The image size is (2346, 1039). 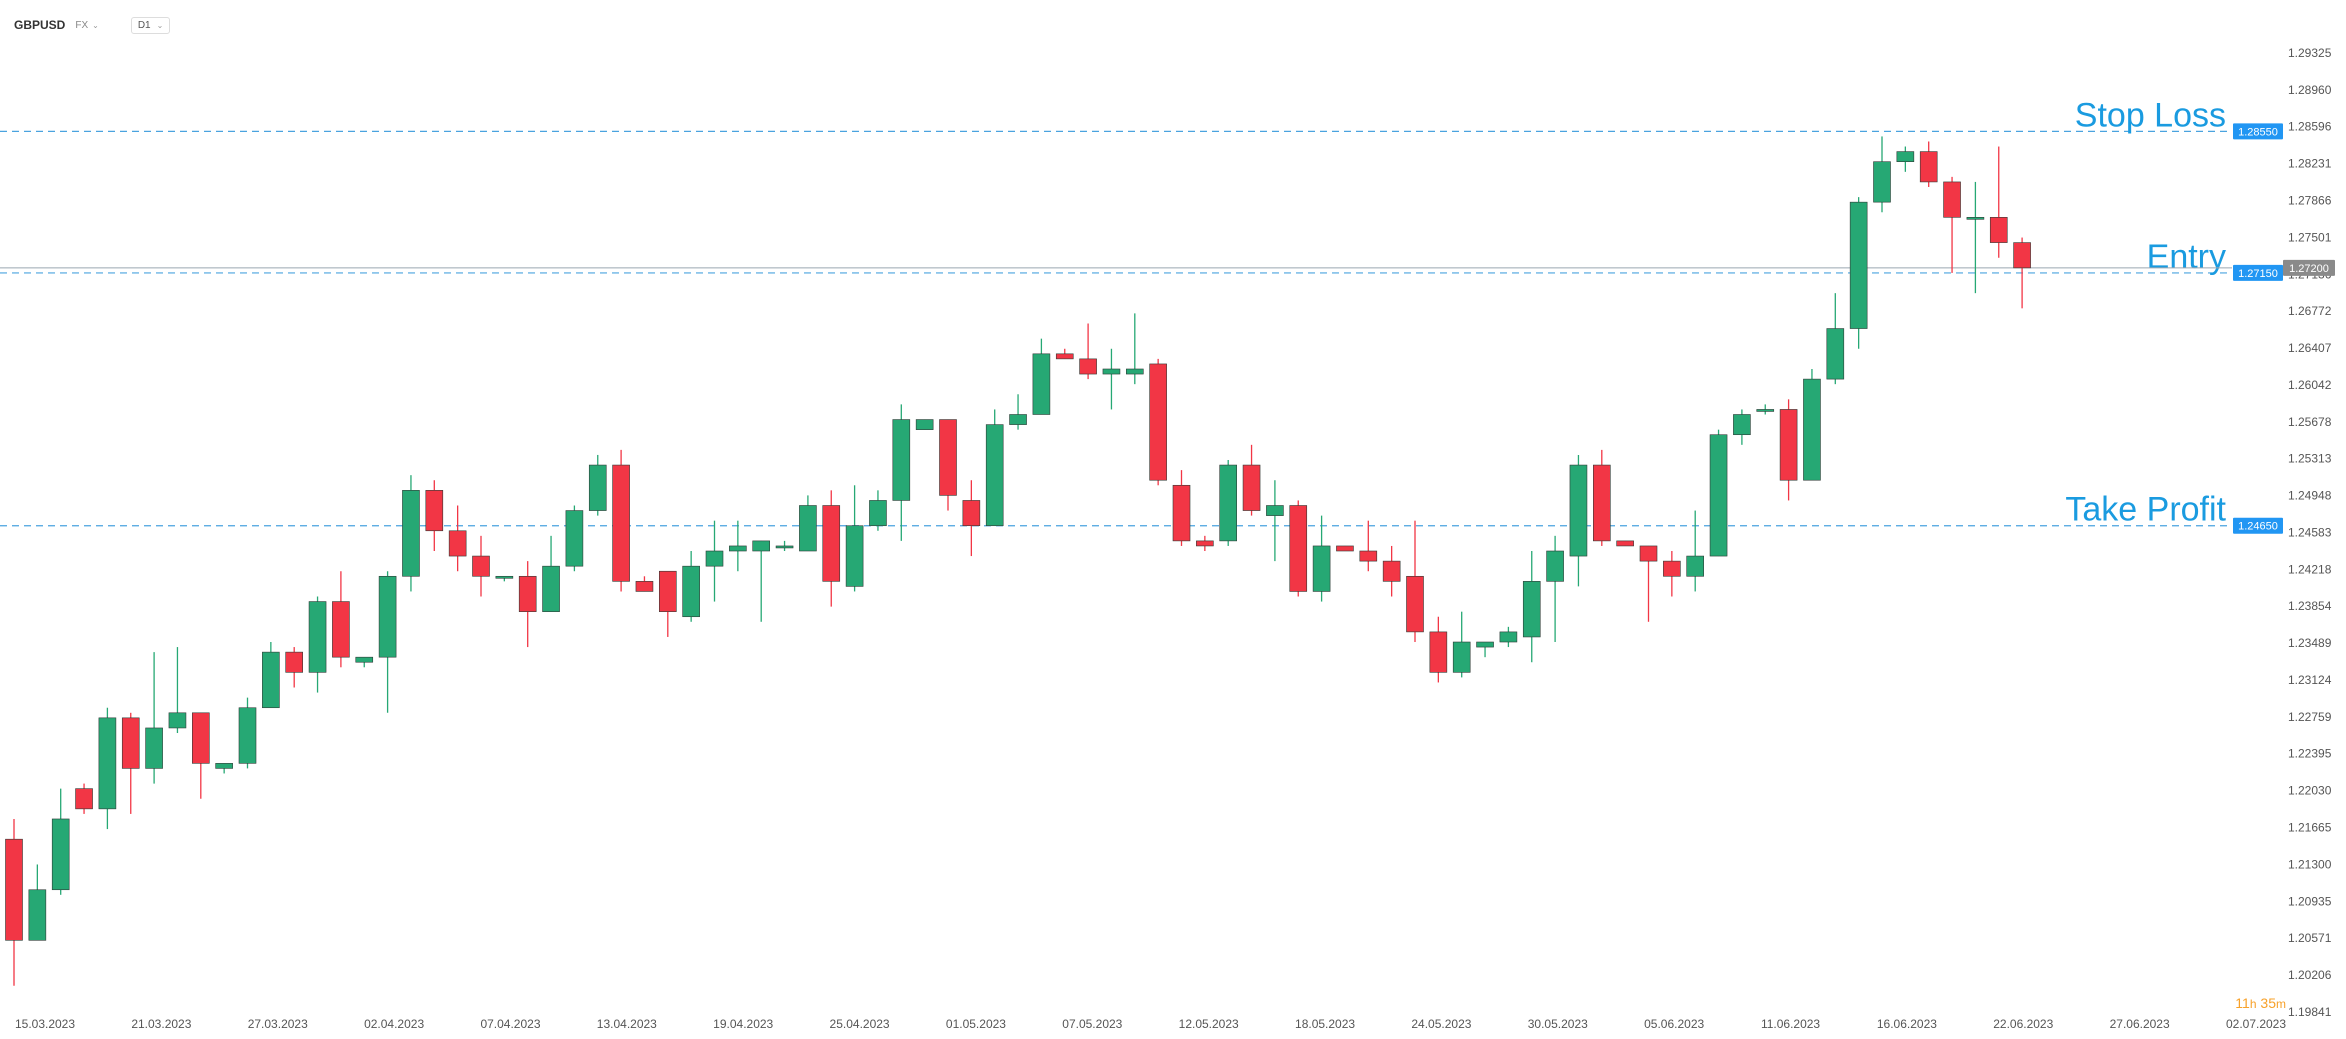 What do you see at coordinates (2310, 127) in the screenshot?
I see `y-tick-label: 1.28596` at bounding box center [2310, 127].